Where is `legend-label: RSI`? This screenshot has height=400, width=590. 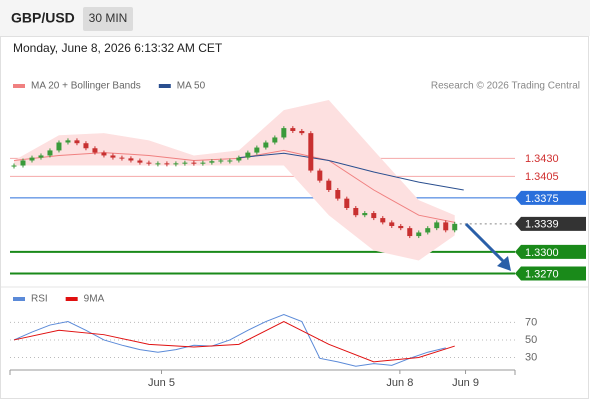 legend-label: RSI is located at coordinates (39, 299).